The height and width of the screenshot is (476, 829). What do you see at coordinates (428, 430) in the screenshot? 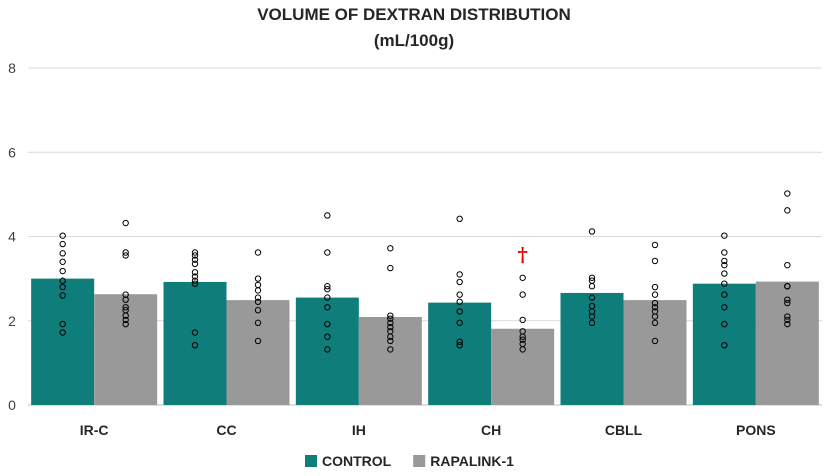
I see `x-axis: IR-C CC IH CH CBLL PONS` at bounding box center [428, 430].